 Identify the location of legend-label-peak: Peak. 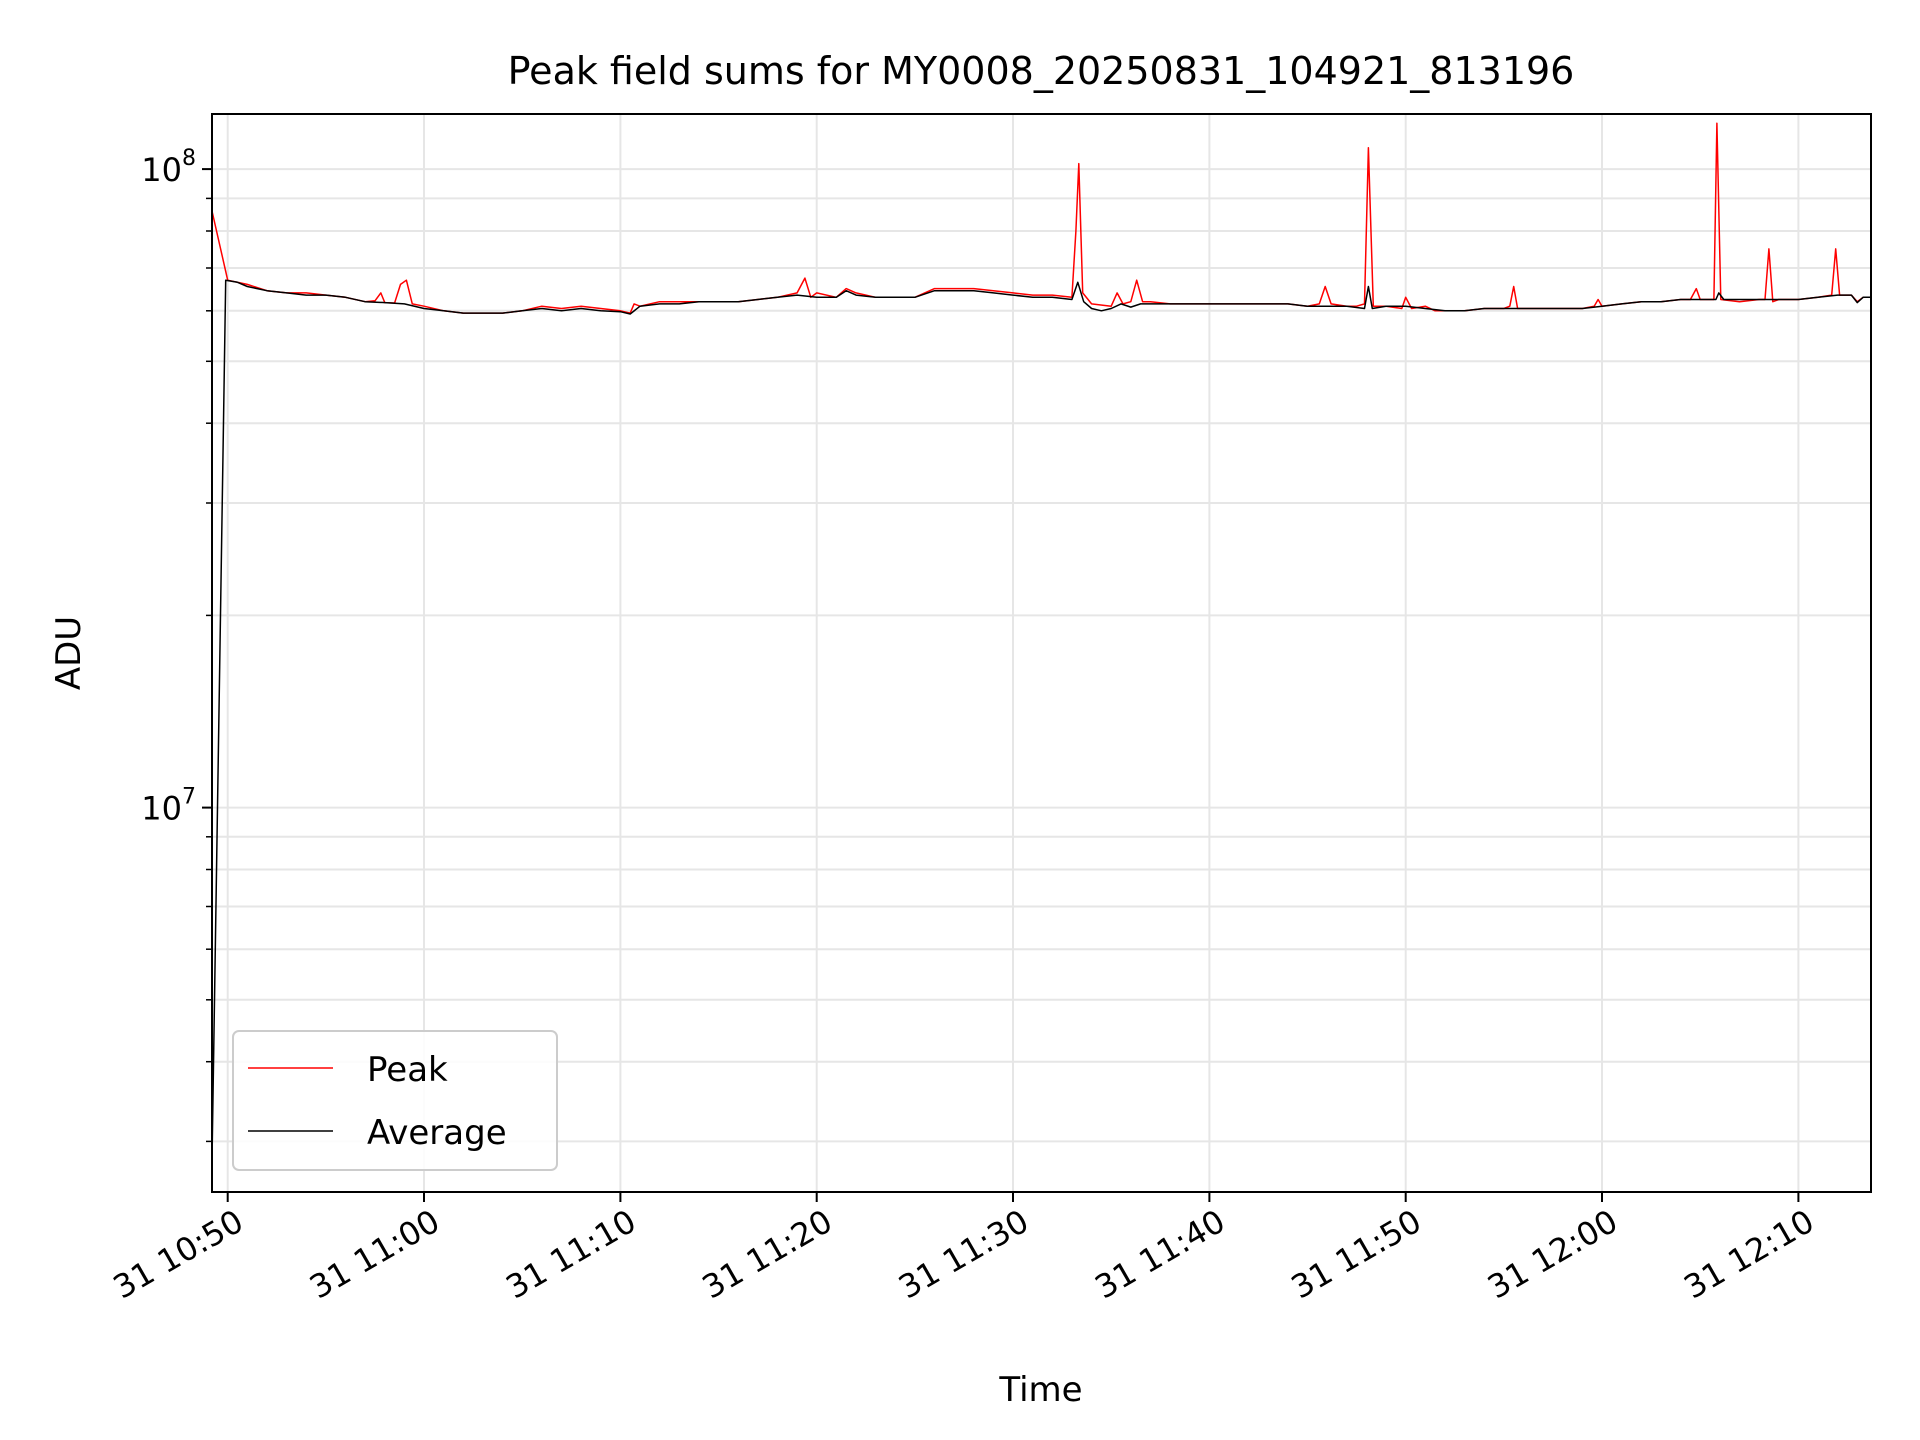
(407, 1070).